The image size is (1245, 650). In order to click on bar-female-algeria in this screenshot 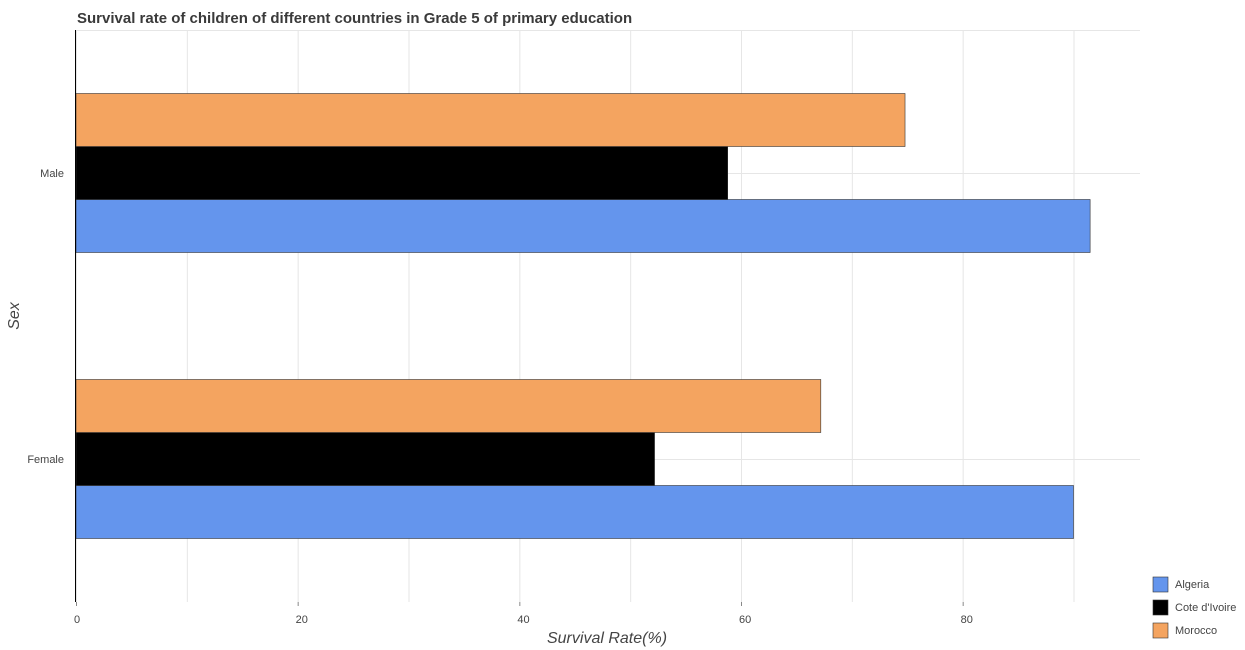, I will do `click(574, 512)`.